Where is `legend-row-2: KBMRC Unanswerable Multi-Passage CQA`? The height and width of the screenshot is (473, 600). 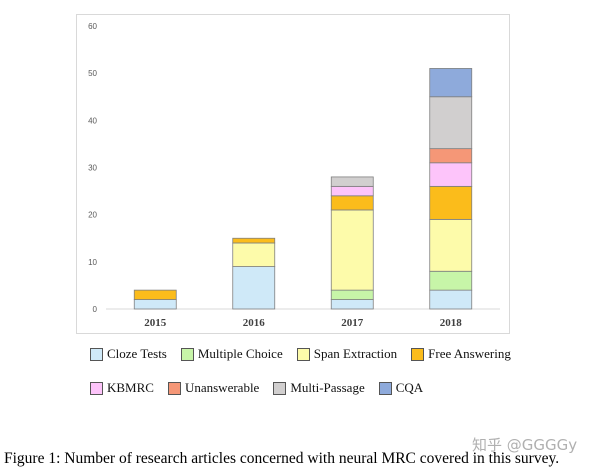 legend-row-2: KBMRC Unanswerable Multi-Passage CQA is located at coordinates (310, 388).